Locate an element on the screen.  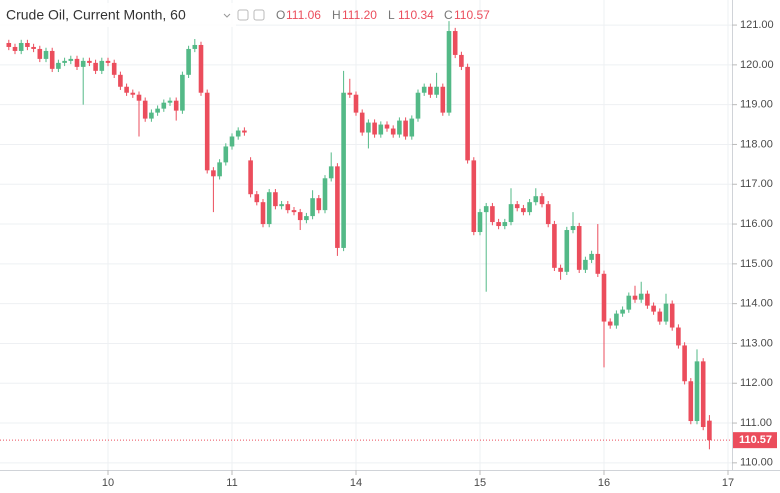
x-tick-label: 11 is located at coordinates (231, 483).